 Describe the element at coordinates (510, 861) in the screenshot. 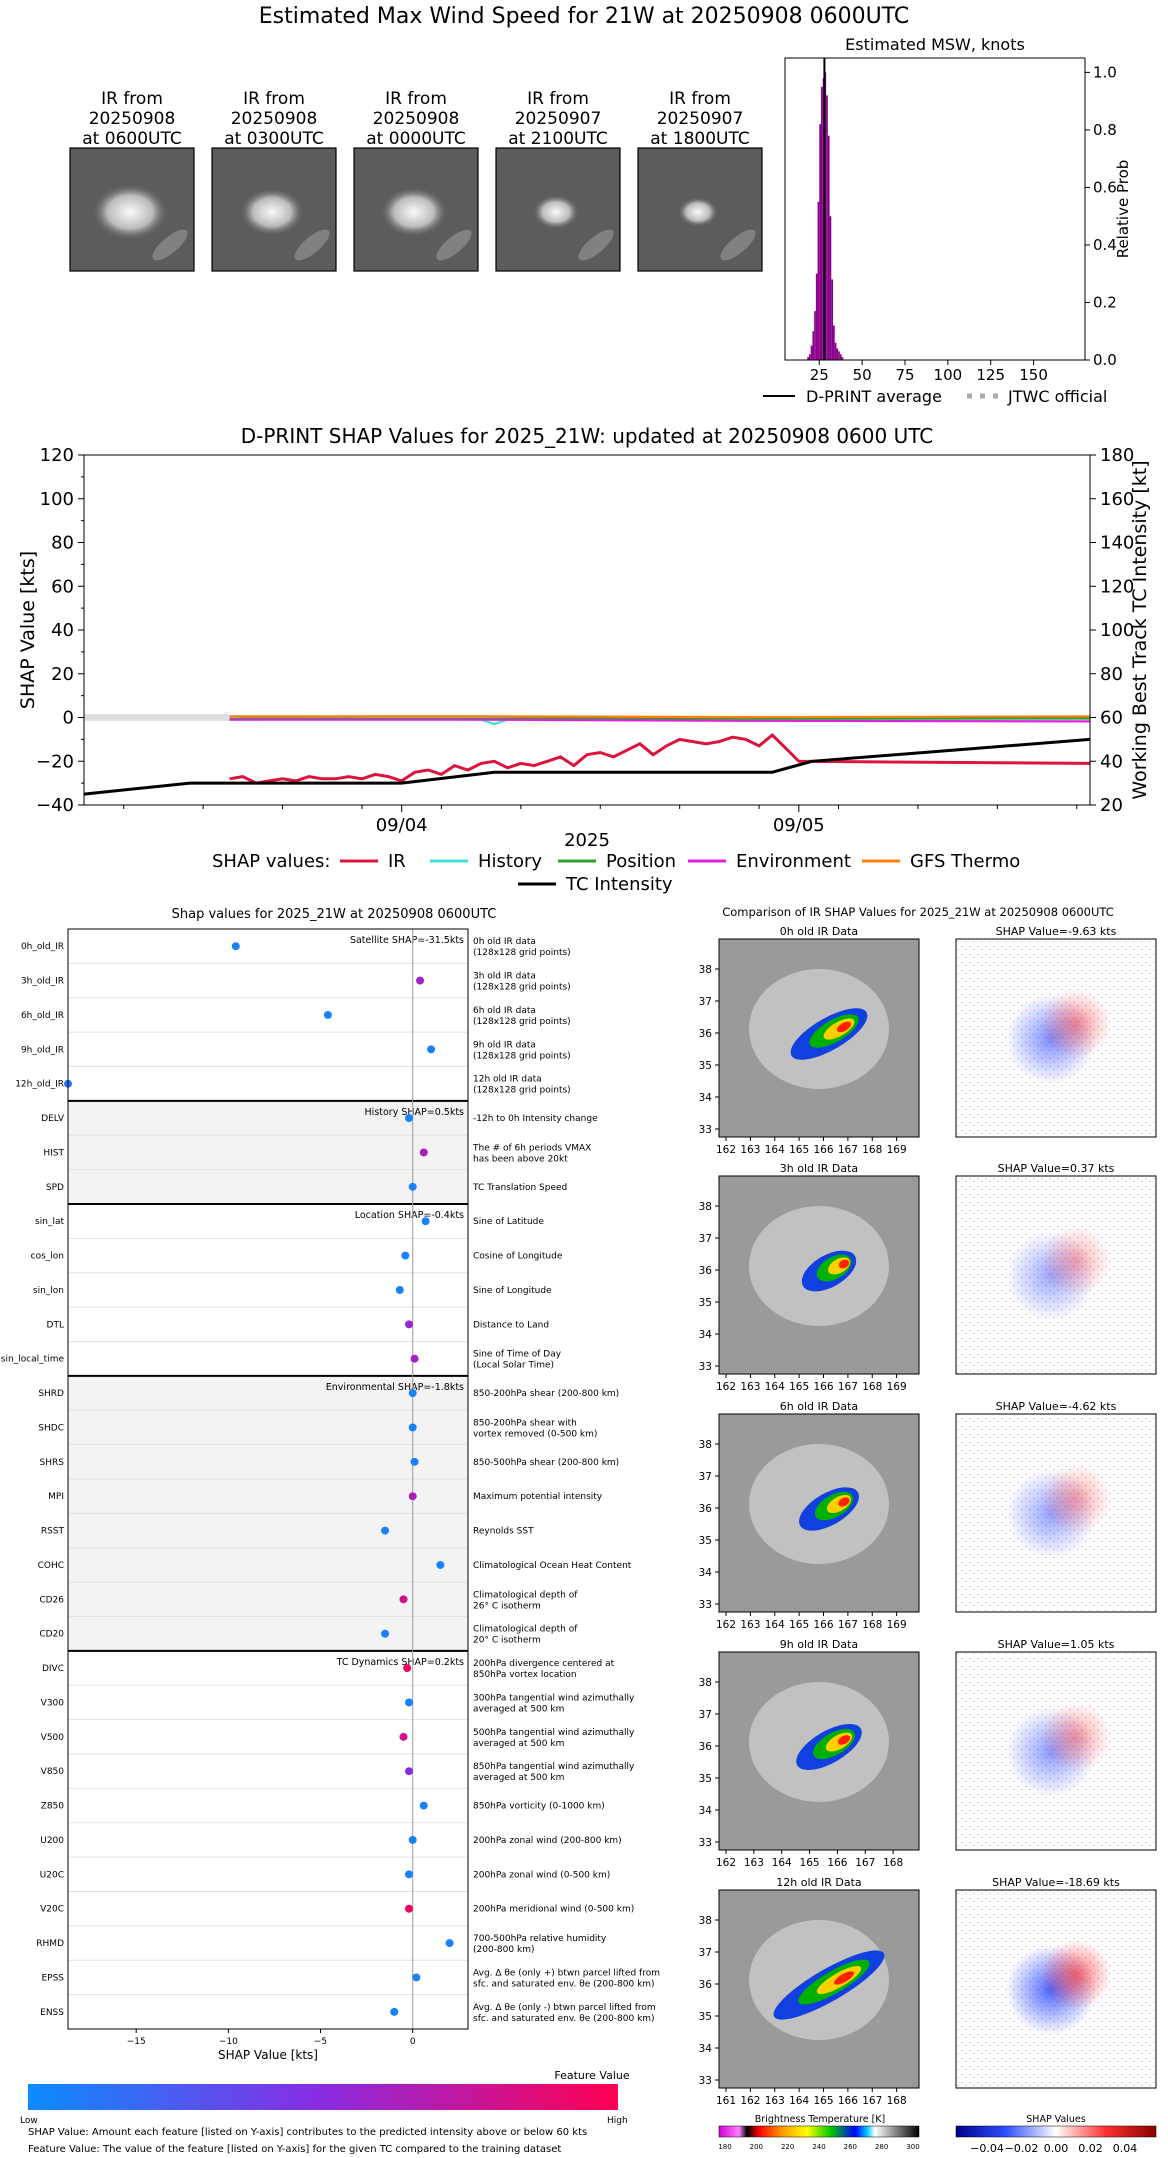

I see `legend-label-history: History` at that location.